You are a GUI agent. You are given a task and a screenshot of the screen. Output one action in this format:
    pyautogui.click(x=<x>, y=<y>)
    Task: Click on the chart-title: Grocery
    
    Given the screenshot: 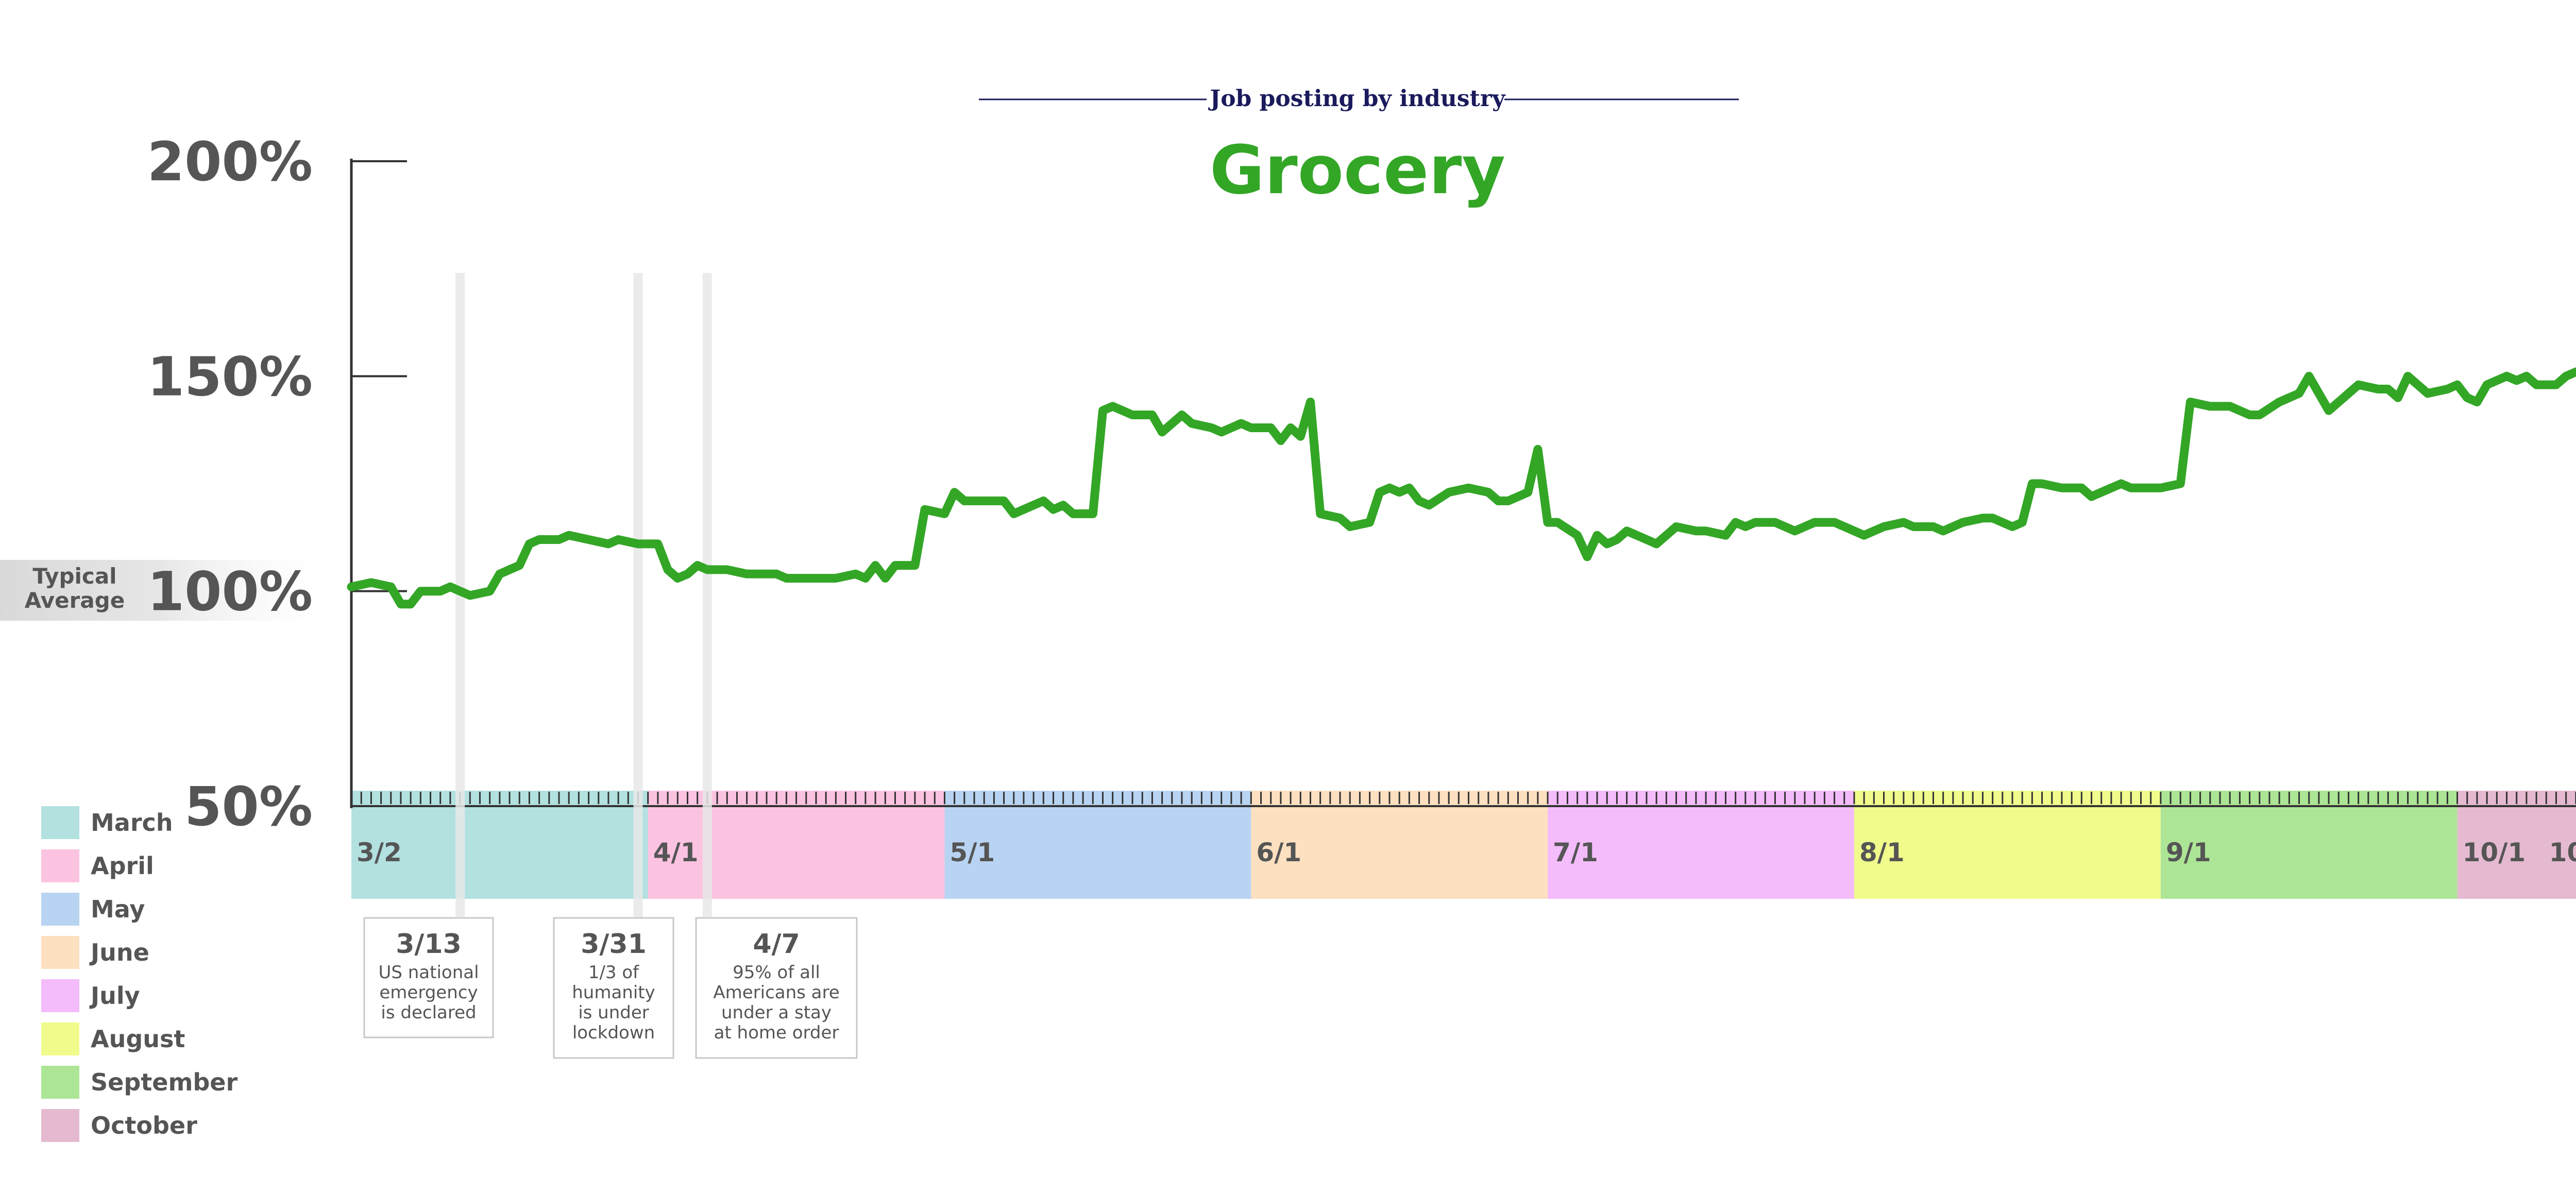 What is the action you would take?
    pyautogui.click(x=1357, y=170)
    